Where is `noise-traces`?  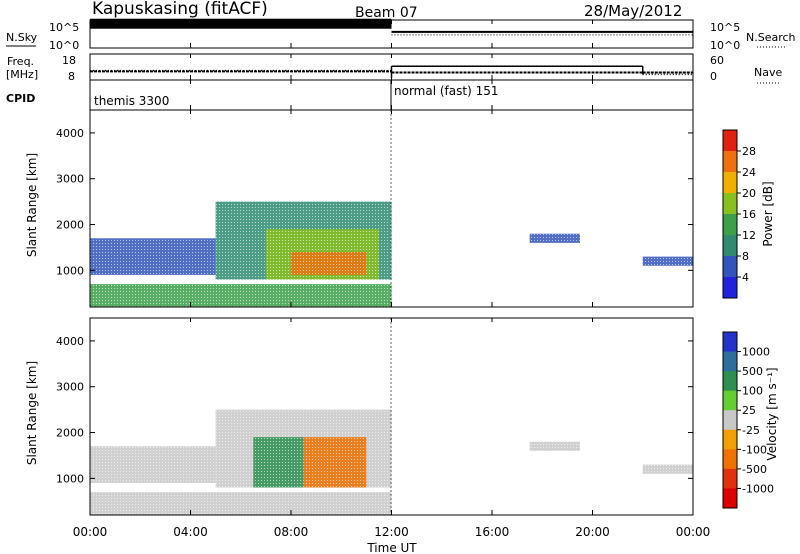
noise-traces is located at coordinates (391, 27).